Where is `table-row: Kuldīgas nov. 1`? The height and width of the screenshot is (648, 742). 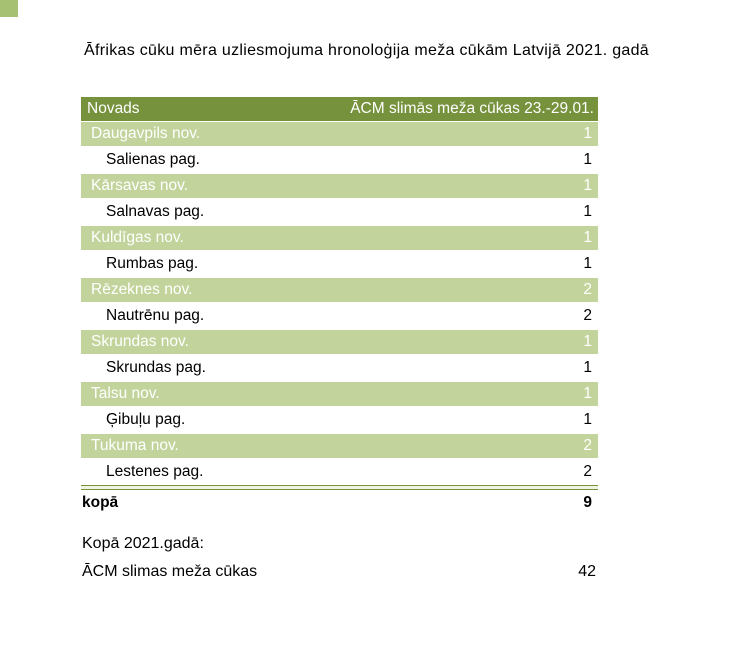 table-row: Kuldīgas nov. 1 is located at coordinates (339, 238).